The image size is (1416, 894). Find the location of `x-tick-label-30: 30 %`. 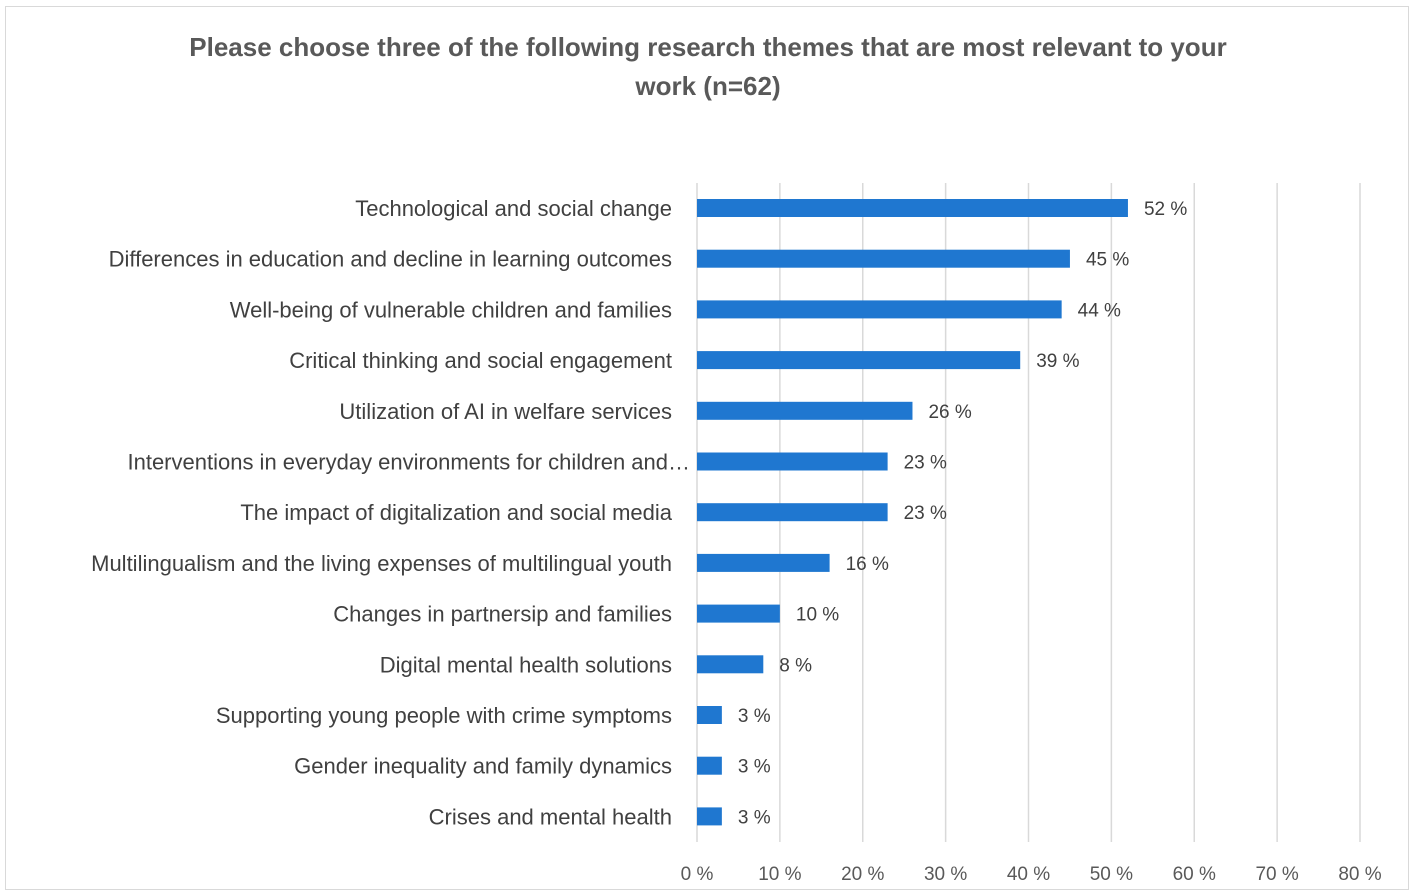

x-tick-label-30: 30 % is located at coordinates (945, 874).